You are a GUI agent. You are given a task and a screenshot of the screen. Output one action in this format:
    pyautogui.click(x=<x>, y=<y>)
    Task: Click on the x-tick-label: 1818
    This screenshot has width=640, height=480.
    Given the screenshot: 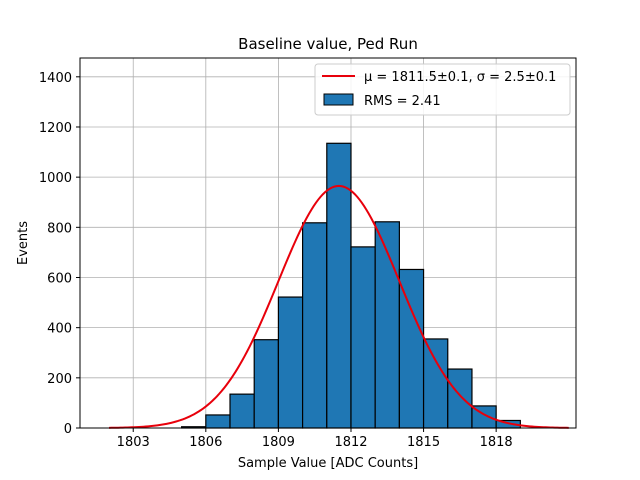 What is the action you would take?
    pyautogui.click(x=496, y=442)
    